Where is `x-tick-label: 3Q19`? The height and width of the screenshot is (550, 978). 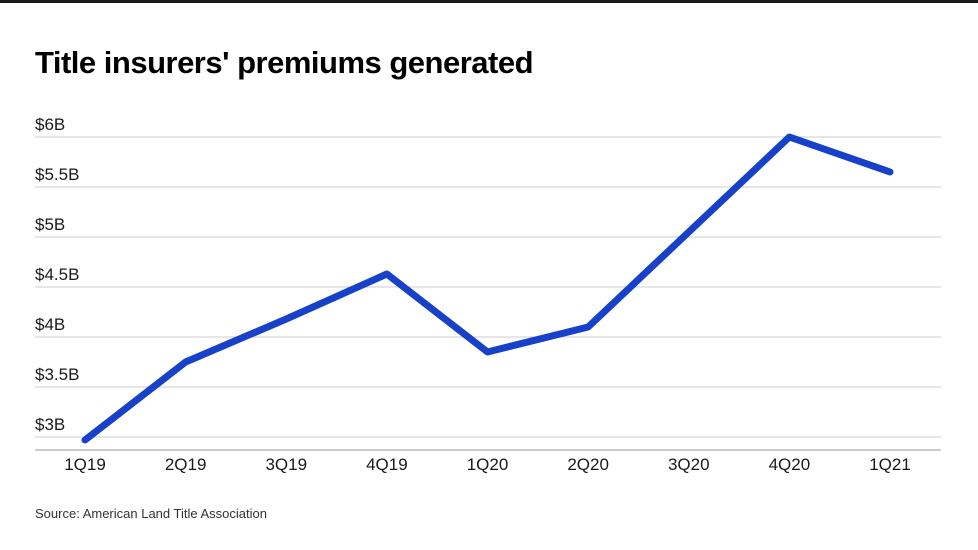 x-tick-label: 3Q19 is located at coordinates (286, 464).